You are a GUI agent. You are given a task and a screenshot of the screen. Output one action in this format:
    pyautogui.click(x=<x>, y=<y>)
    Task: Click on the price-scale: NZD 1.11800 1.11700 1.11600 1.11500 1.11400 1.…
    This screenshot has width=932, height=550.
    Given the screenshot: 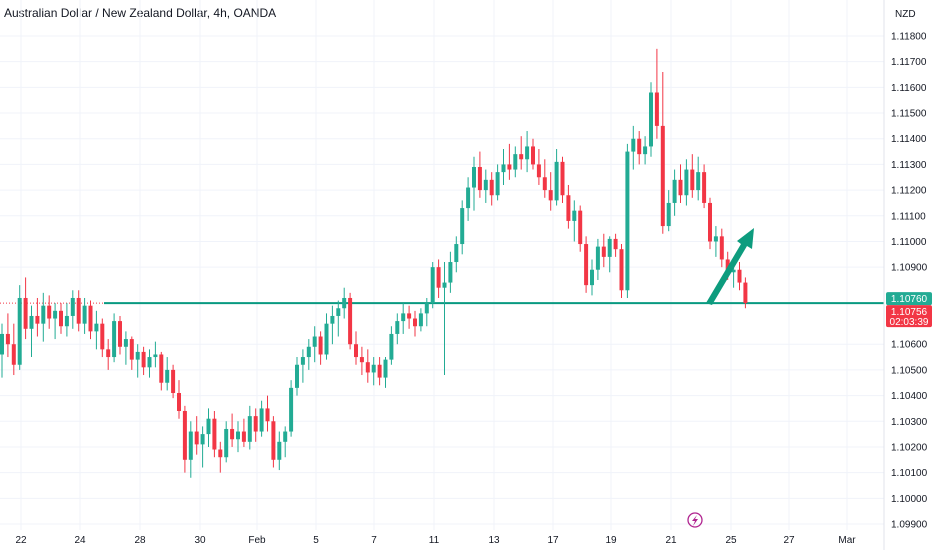 What is the action you would take?
    pyautogui.click(x=907, y=275)
    